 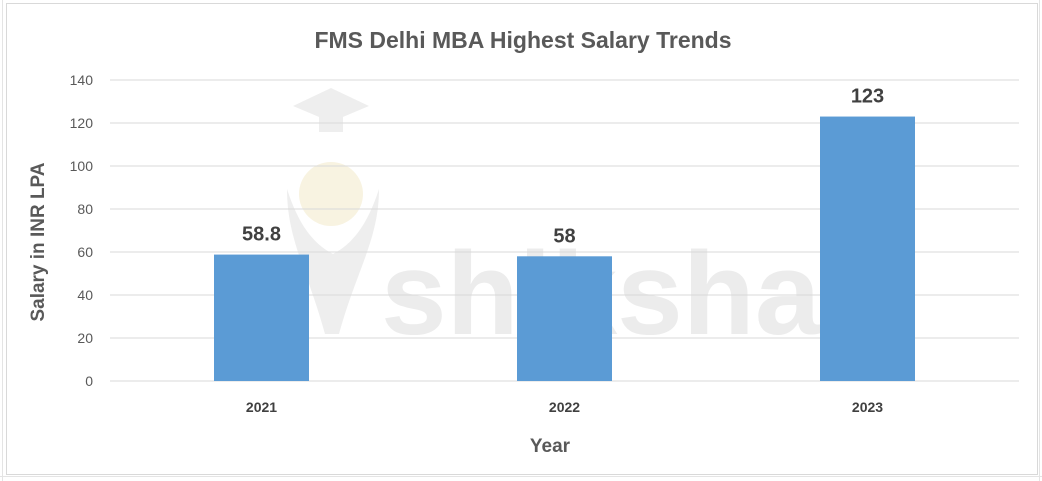 I want to click on y-tick-label: 60, so click(x=85, y=252).